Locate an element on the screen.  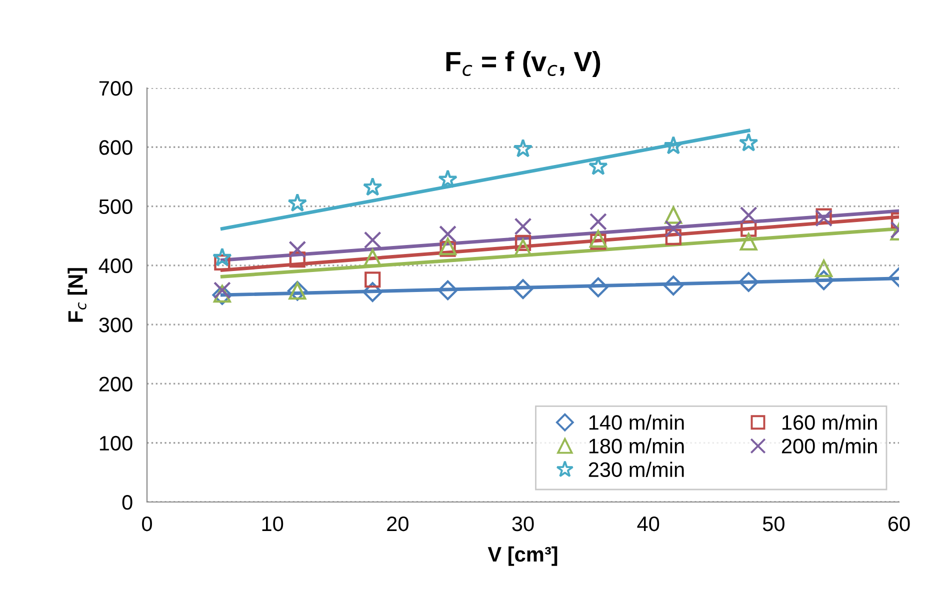
y-axis-title: F$_{c}$ [N] is located at coordinates (78, 295).